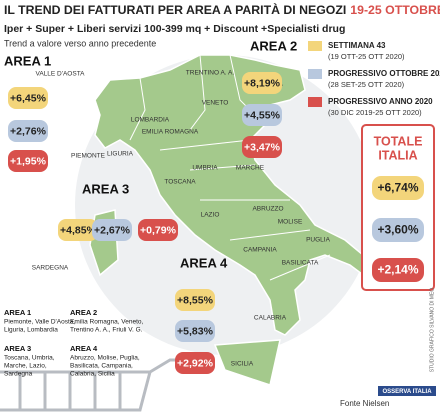  Describe the element at coordinates (39, 322) in the screenshot. I see `area-list-text: Piemonte, Valle D'Aosta,` at that location.